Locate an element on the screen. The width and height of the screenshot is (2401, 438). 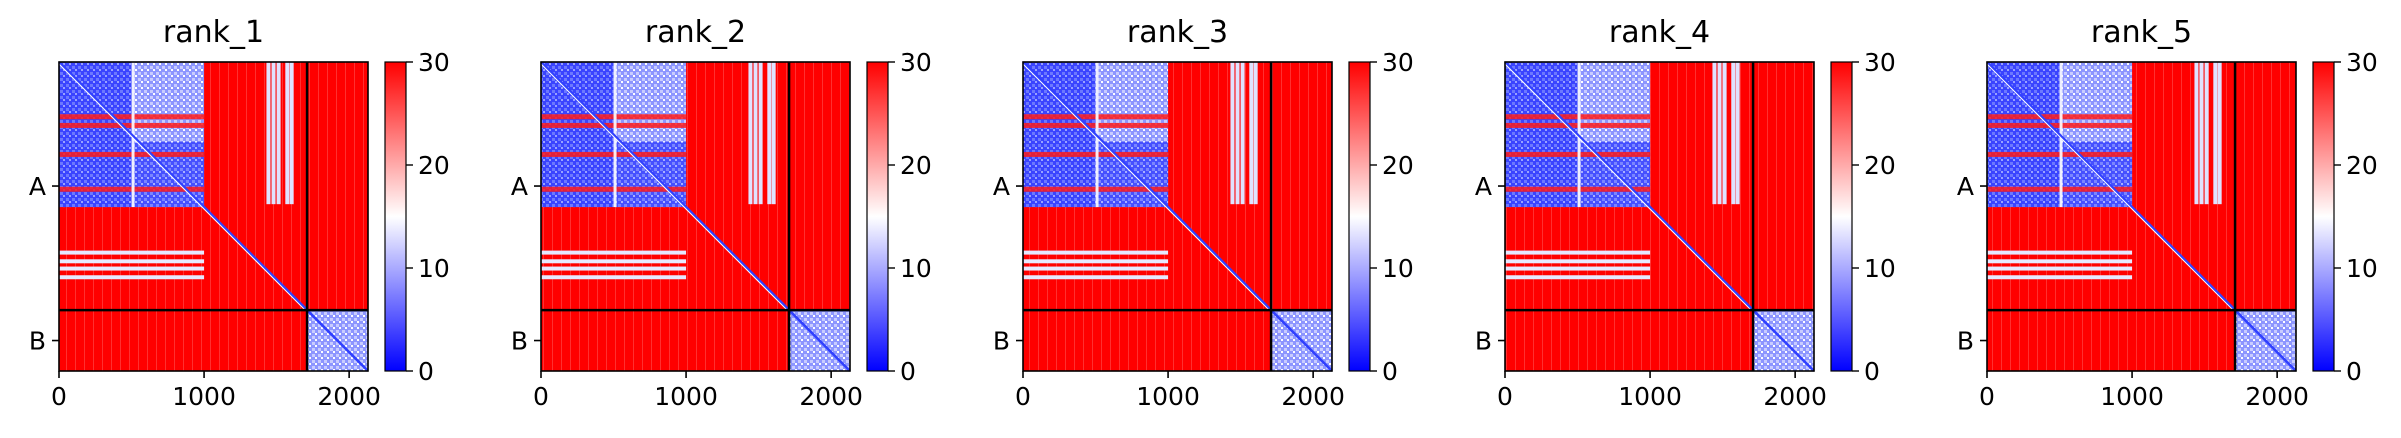
panel-title: rank_3 is located at coordinates (1177, 32).